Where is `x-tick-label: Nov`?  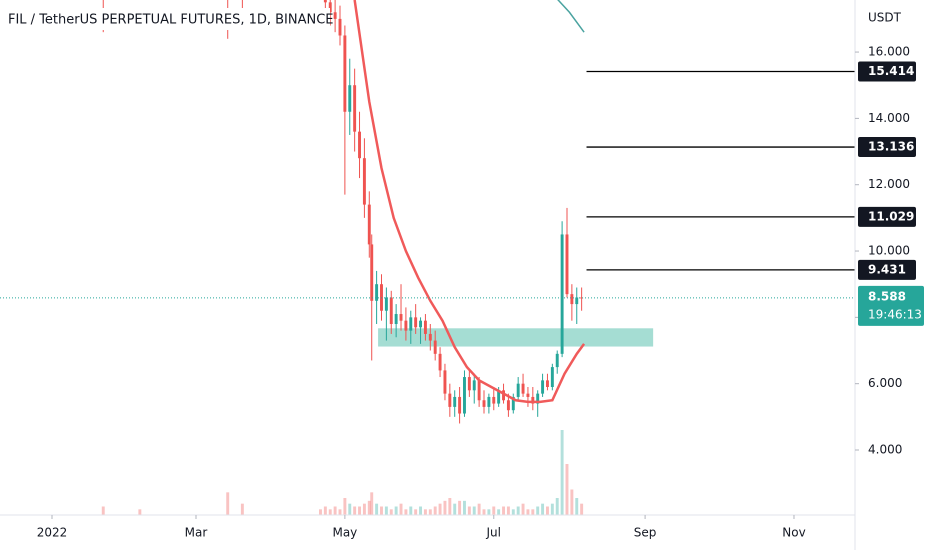 x-tick-label: Nov is located at coordinates (793, 533).